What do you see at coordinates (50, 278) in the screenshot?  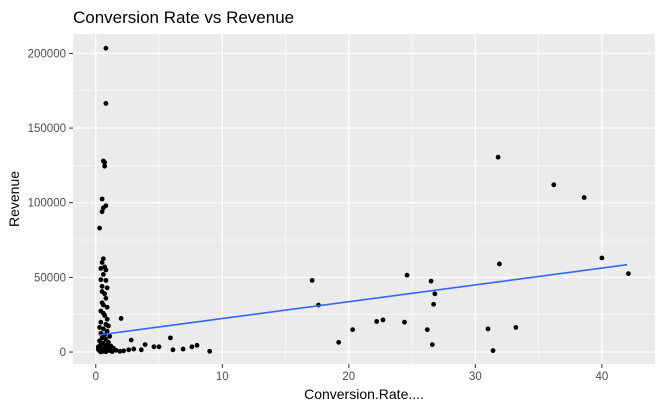 I see `y-tick-label: 50000` at bounding box center [50, 278].